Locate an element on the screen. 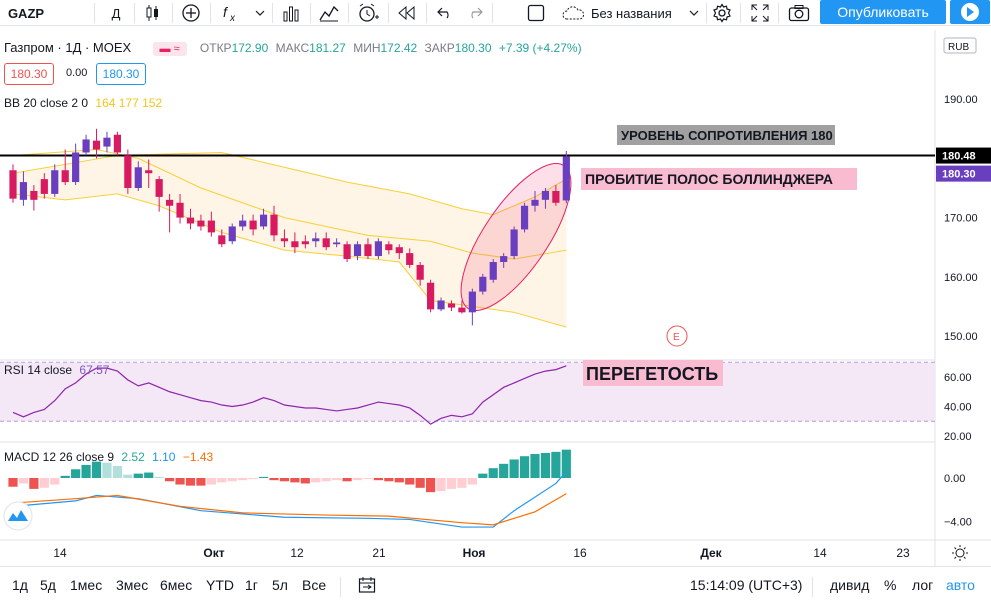  high-value: 181.27 is located at coordinates (327, 48).